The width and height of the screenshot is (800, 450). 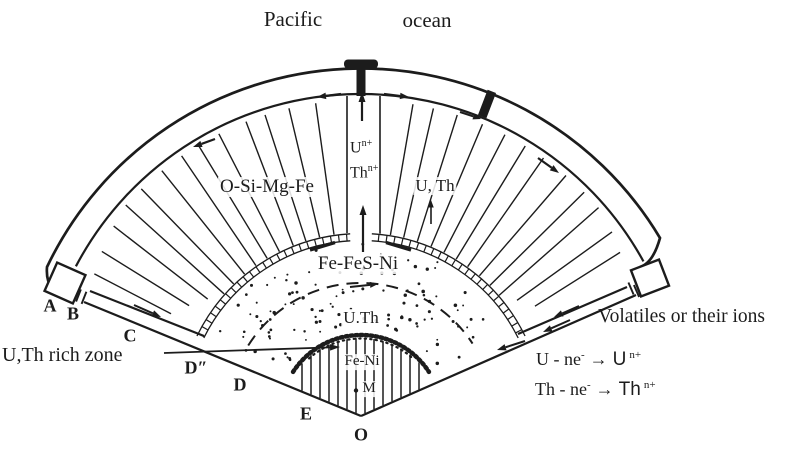 I want to click on point-m-label: M, so click(x=369, y=388).